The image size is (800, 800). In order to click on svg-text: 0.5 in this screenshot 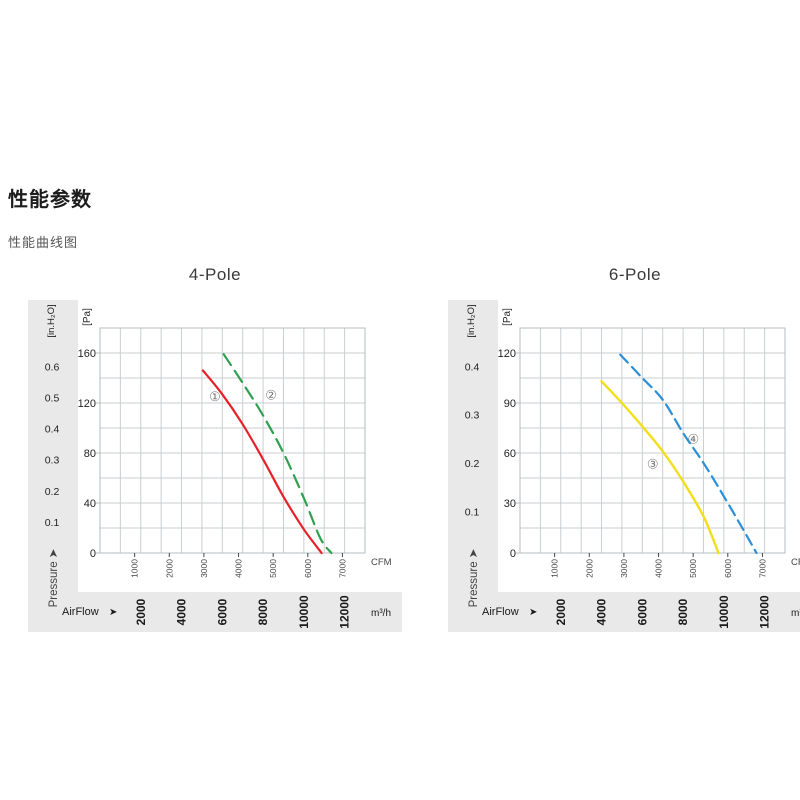, I will do `click(52, 398)`.